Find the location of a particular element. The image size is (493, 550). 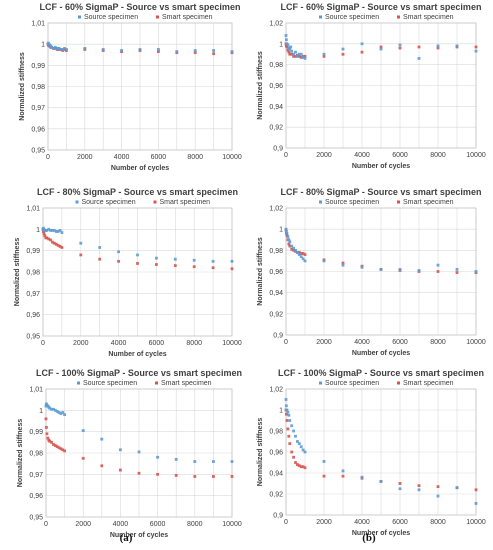

y-tick-label: 0,97 is located at coordinates (36, 475).